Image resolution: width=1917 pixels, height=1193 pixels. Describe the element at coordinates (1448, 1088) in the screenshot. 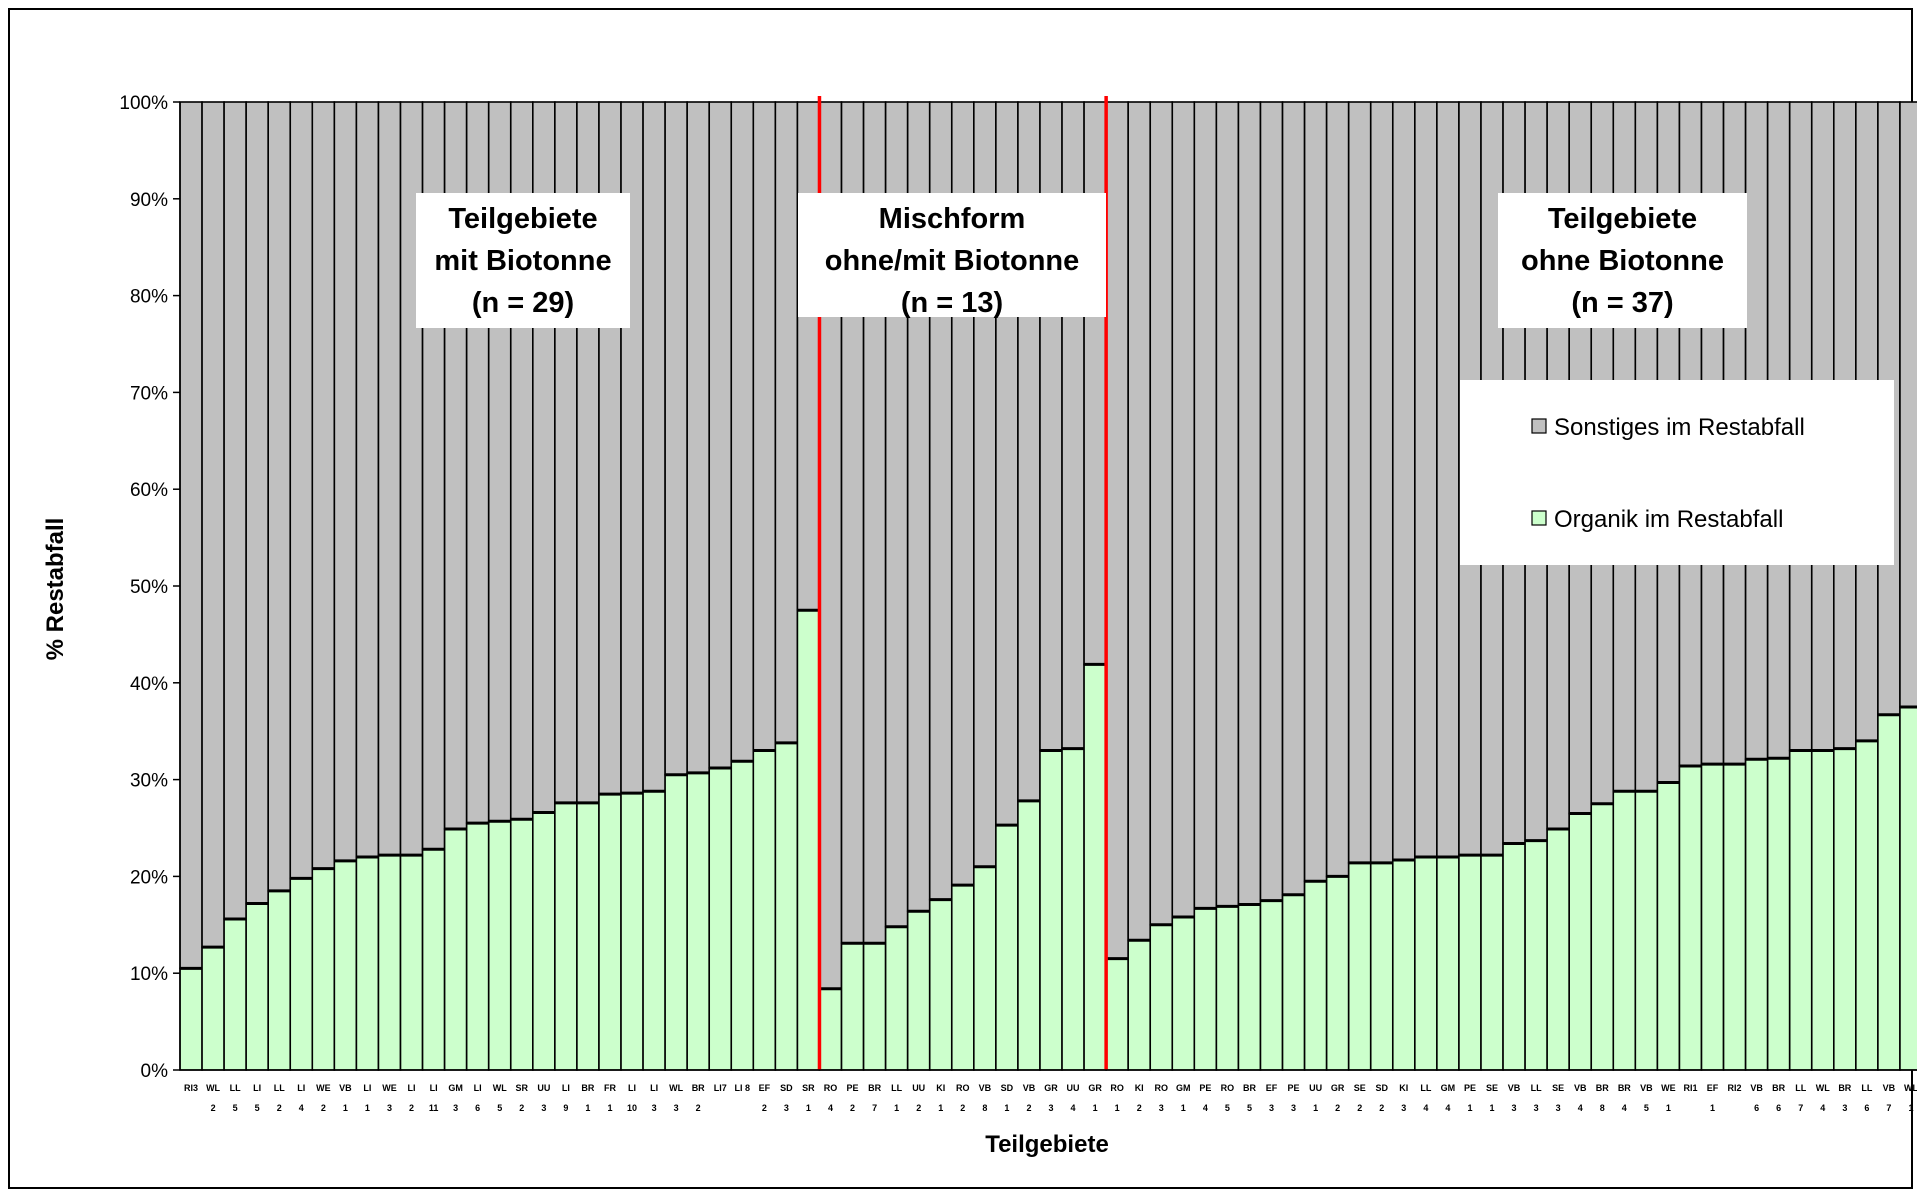

I see `x-category-label: GM` at that location.